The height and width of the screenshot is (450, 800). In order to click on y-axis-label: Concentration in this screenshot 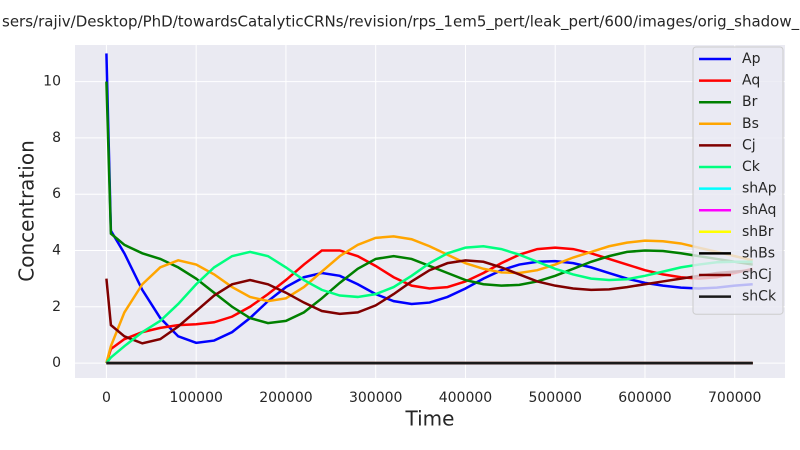, I will do `click(27, 210)`.